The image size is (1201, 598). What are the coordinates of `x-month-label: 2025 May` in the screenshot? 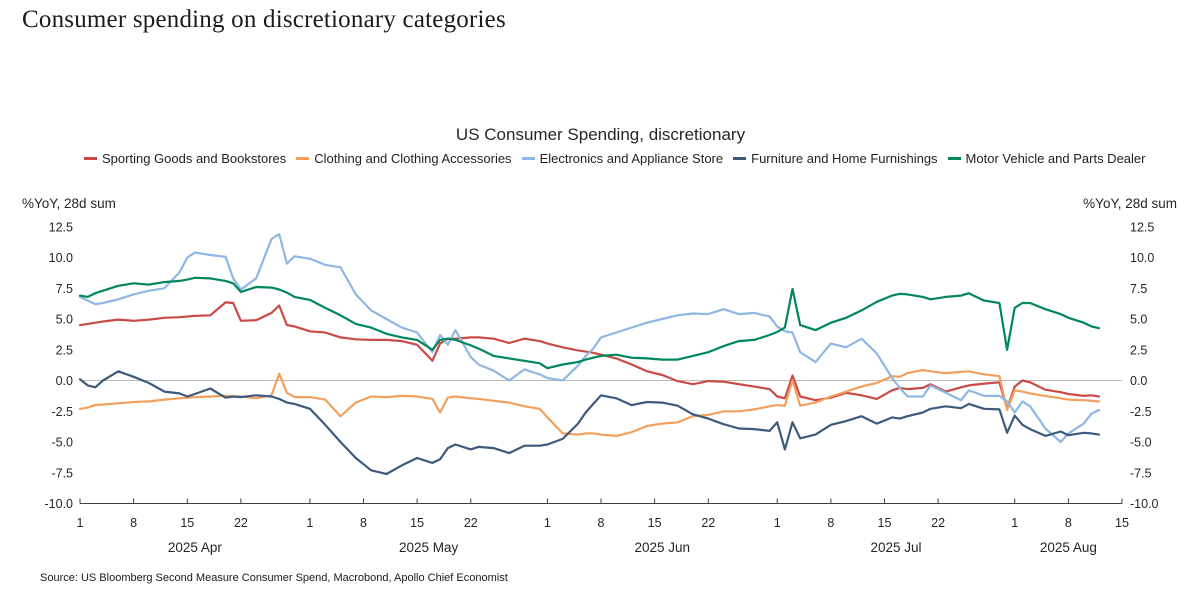 It's located at (429, 547).